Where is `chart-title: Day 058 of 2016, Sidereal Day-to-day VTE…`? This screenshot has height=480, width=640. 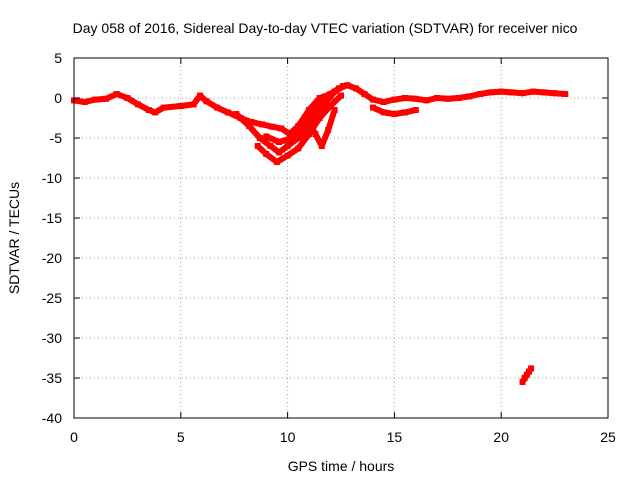 chart-title: Day 058 of 2016, Sidereal Day-to-day VTE… is located at coordinates (325, 28).